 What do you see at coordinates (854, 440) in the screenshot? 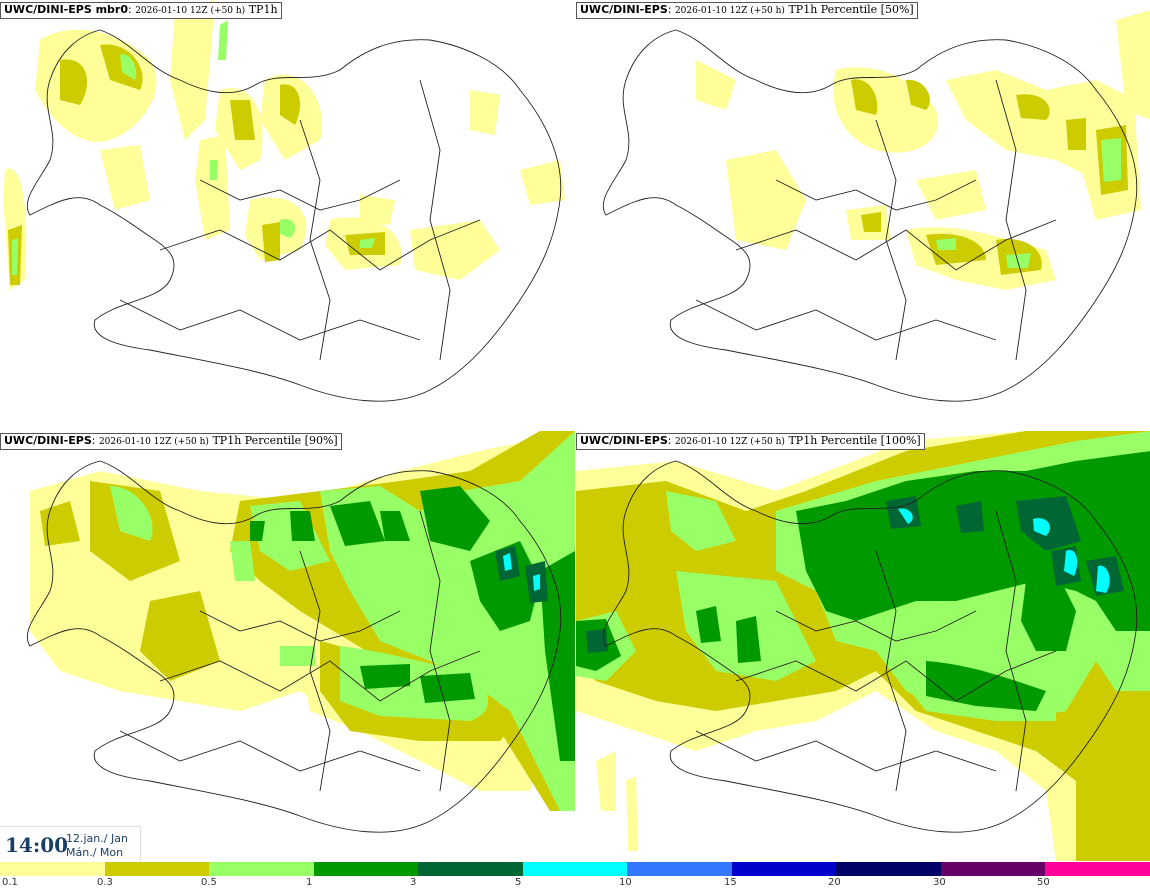
I see `variable-name: TP1h Percentile [100%]` at bounding box center [854, 440].